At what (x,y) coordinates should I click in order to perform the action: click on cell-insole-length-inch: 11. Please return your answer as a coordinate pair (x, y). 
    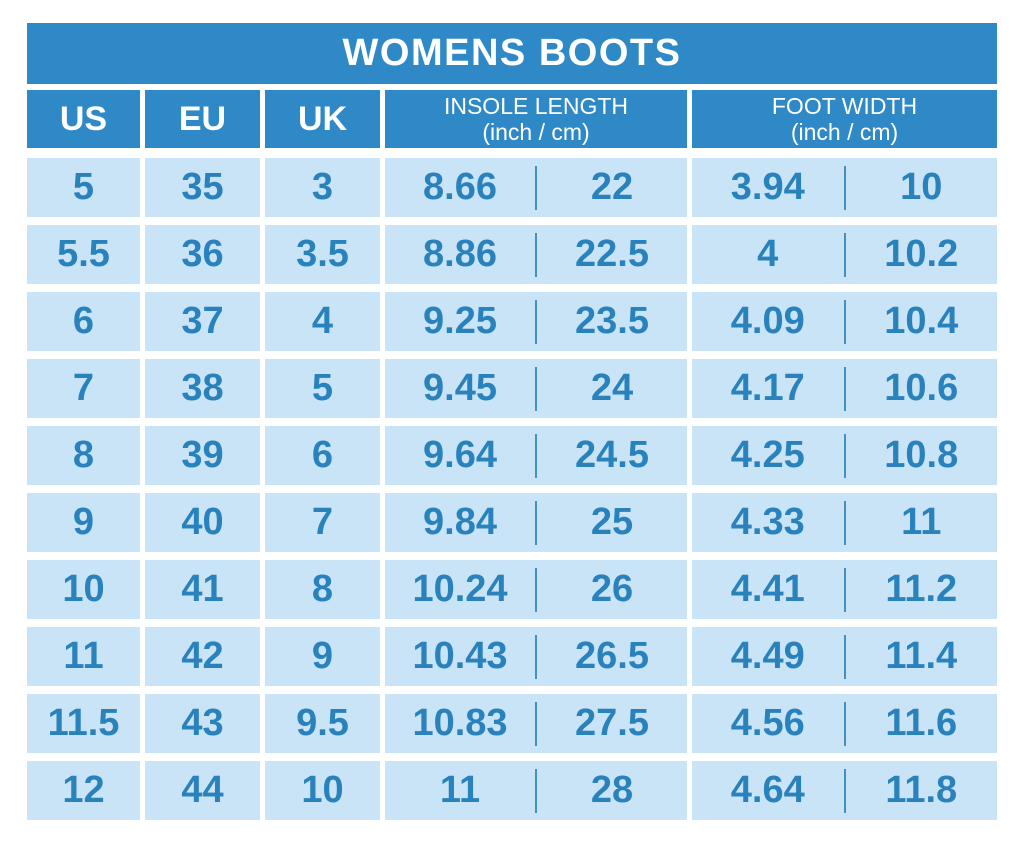
    Looking at the image, I should click on (460, 790).